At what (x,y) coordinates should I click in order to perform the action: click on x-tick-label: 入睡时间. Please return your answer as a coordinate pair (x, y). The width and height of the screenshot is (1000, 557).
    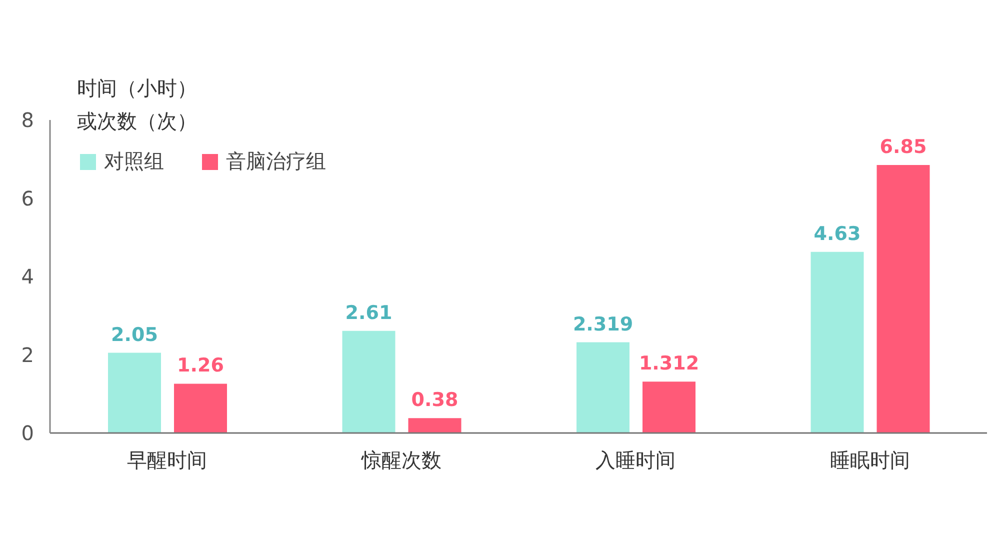
    Looking at the image, I should click on (636, 460).